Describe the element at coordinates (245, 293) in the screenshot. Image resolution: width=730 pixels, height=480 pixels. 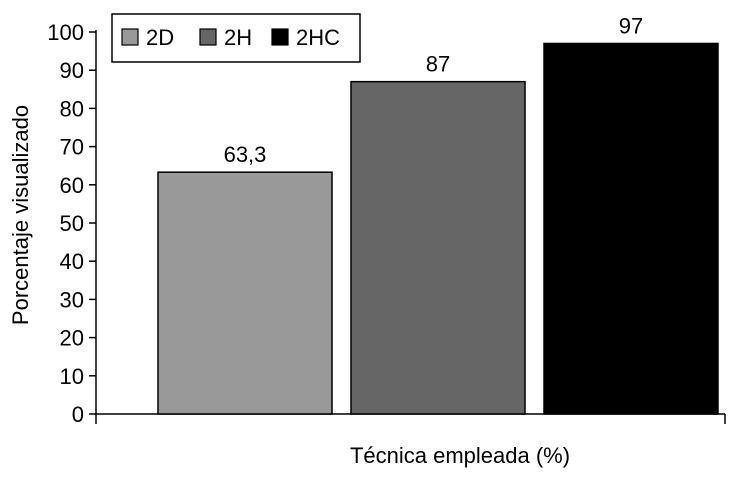
I see `bar-2d` at that location.